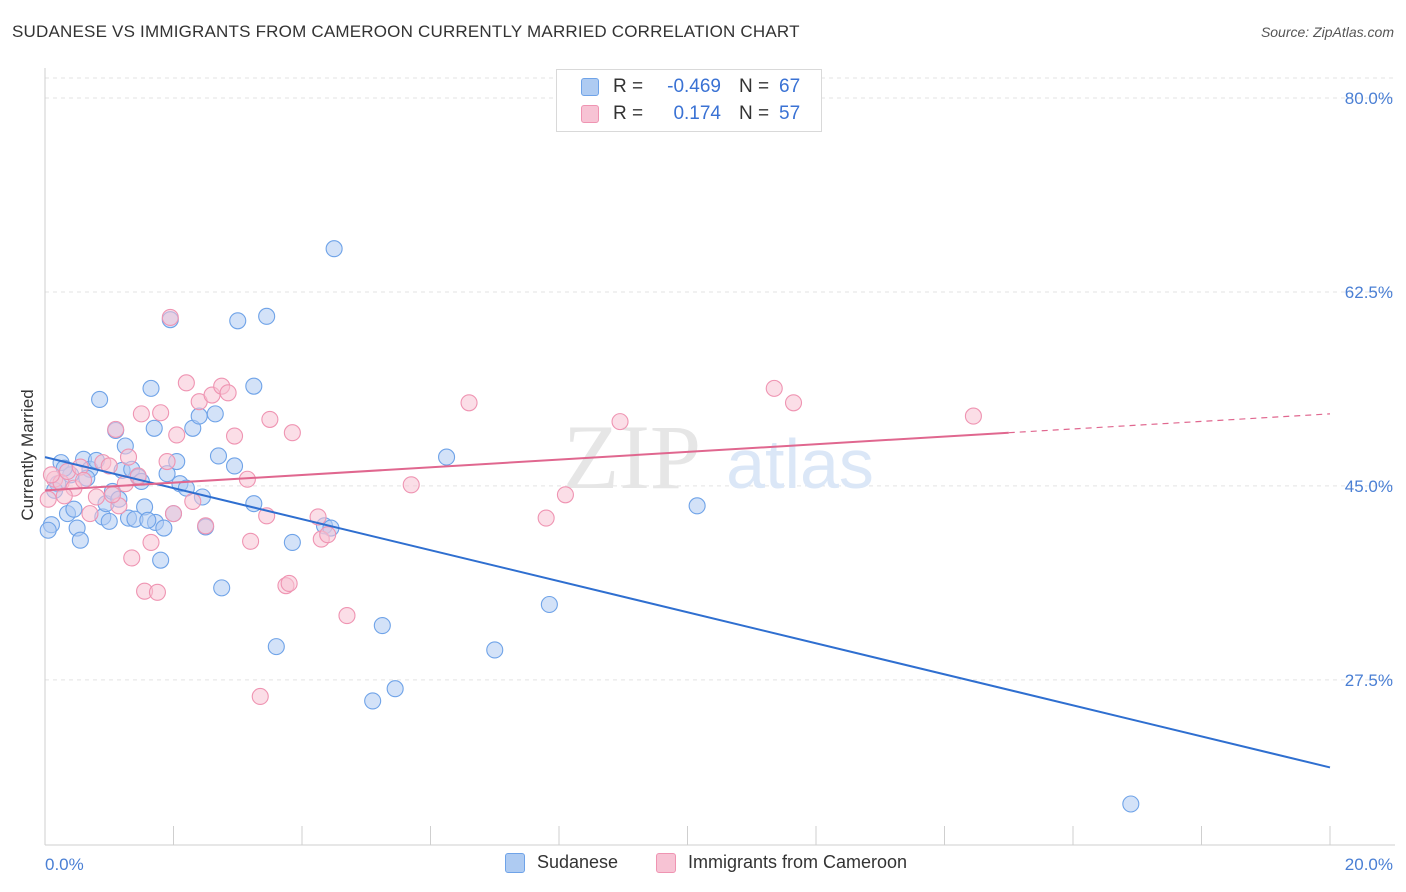 The image size is (1406, 892). I want to click on legend-n-value: 67, so click(790, 86).